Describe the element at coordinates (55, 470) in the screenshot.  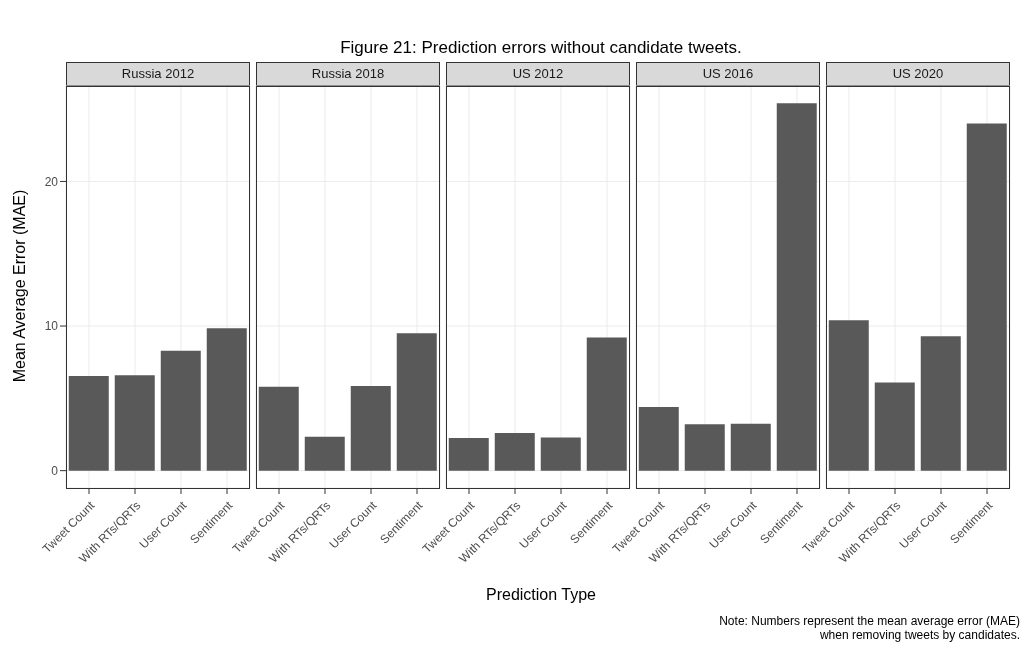
I see `y-tick-label: 0` at that location.